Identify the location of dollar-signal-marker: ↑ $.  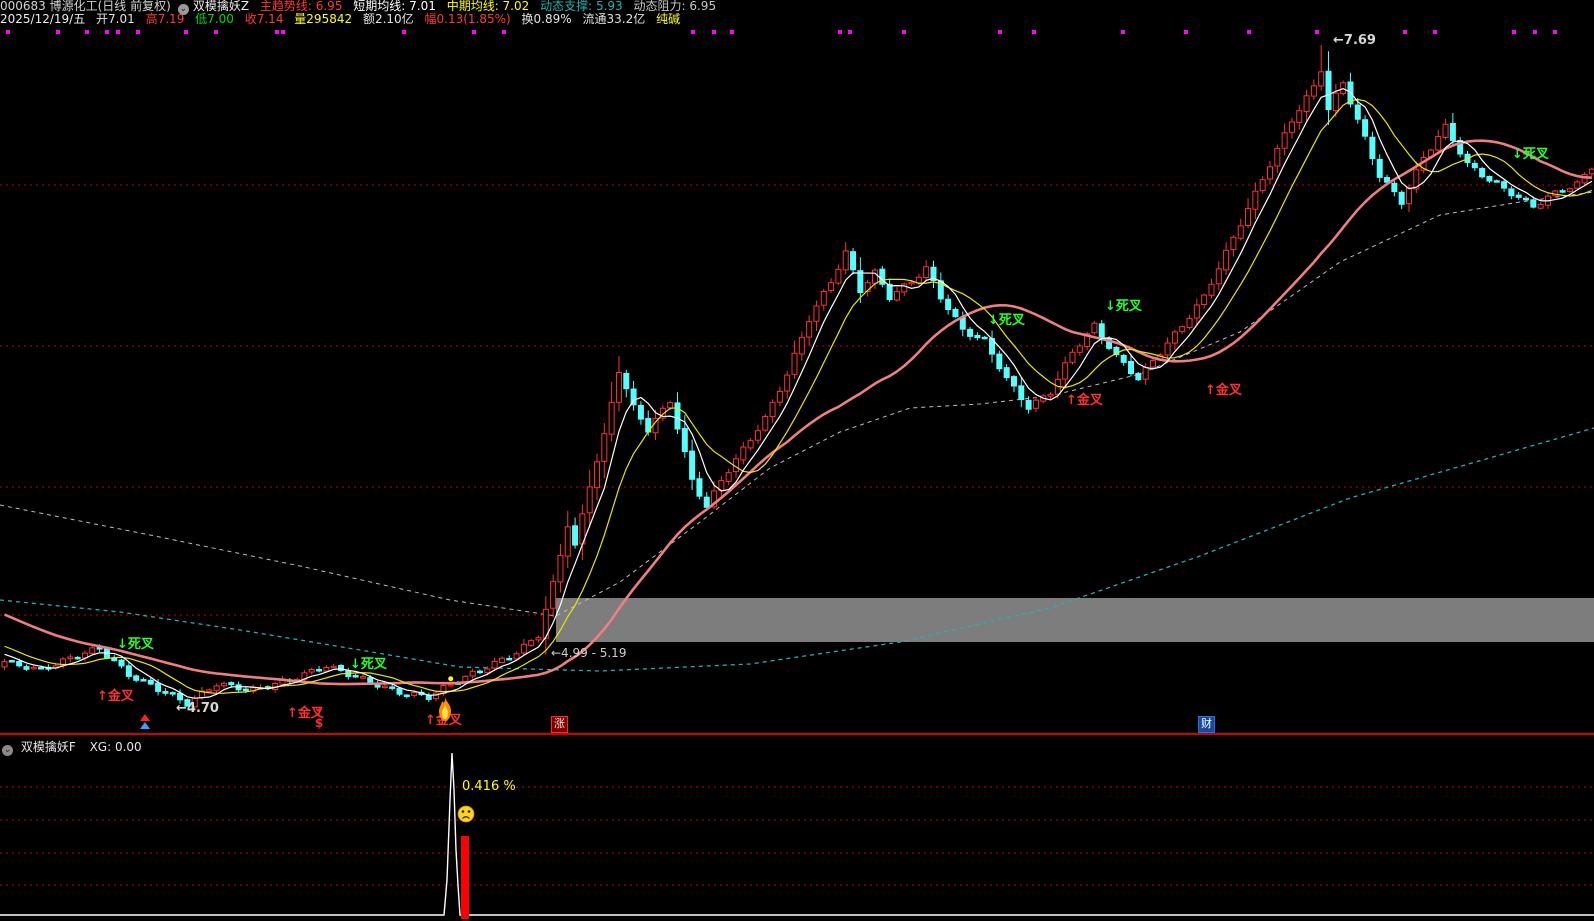
(319, 719).